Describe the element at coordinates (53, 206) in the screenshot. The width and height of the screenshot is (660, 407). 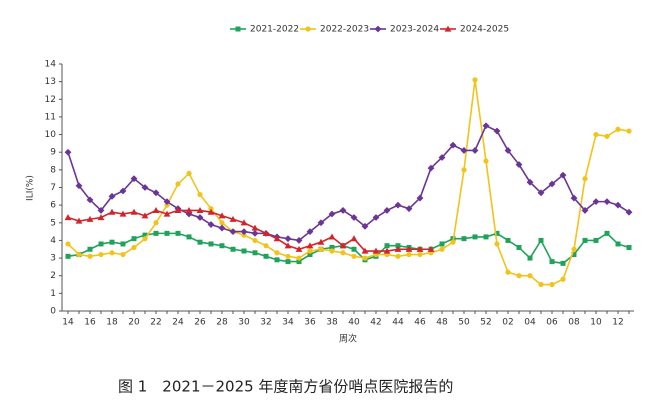
I see `y-tick-label: 6` at that location.